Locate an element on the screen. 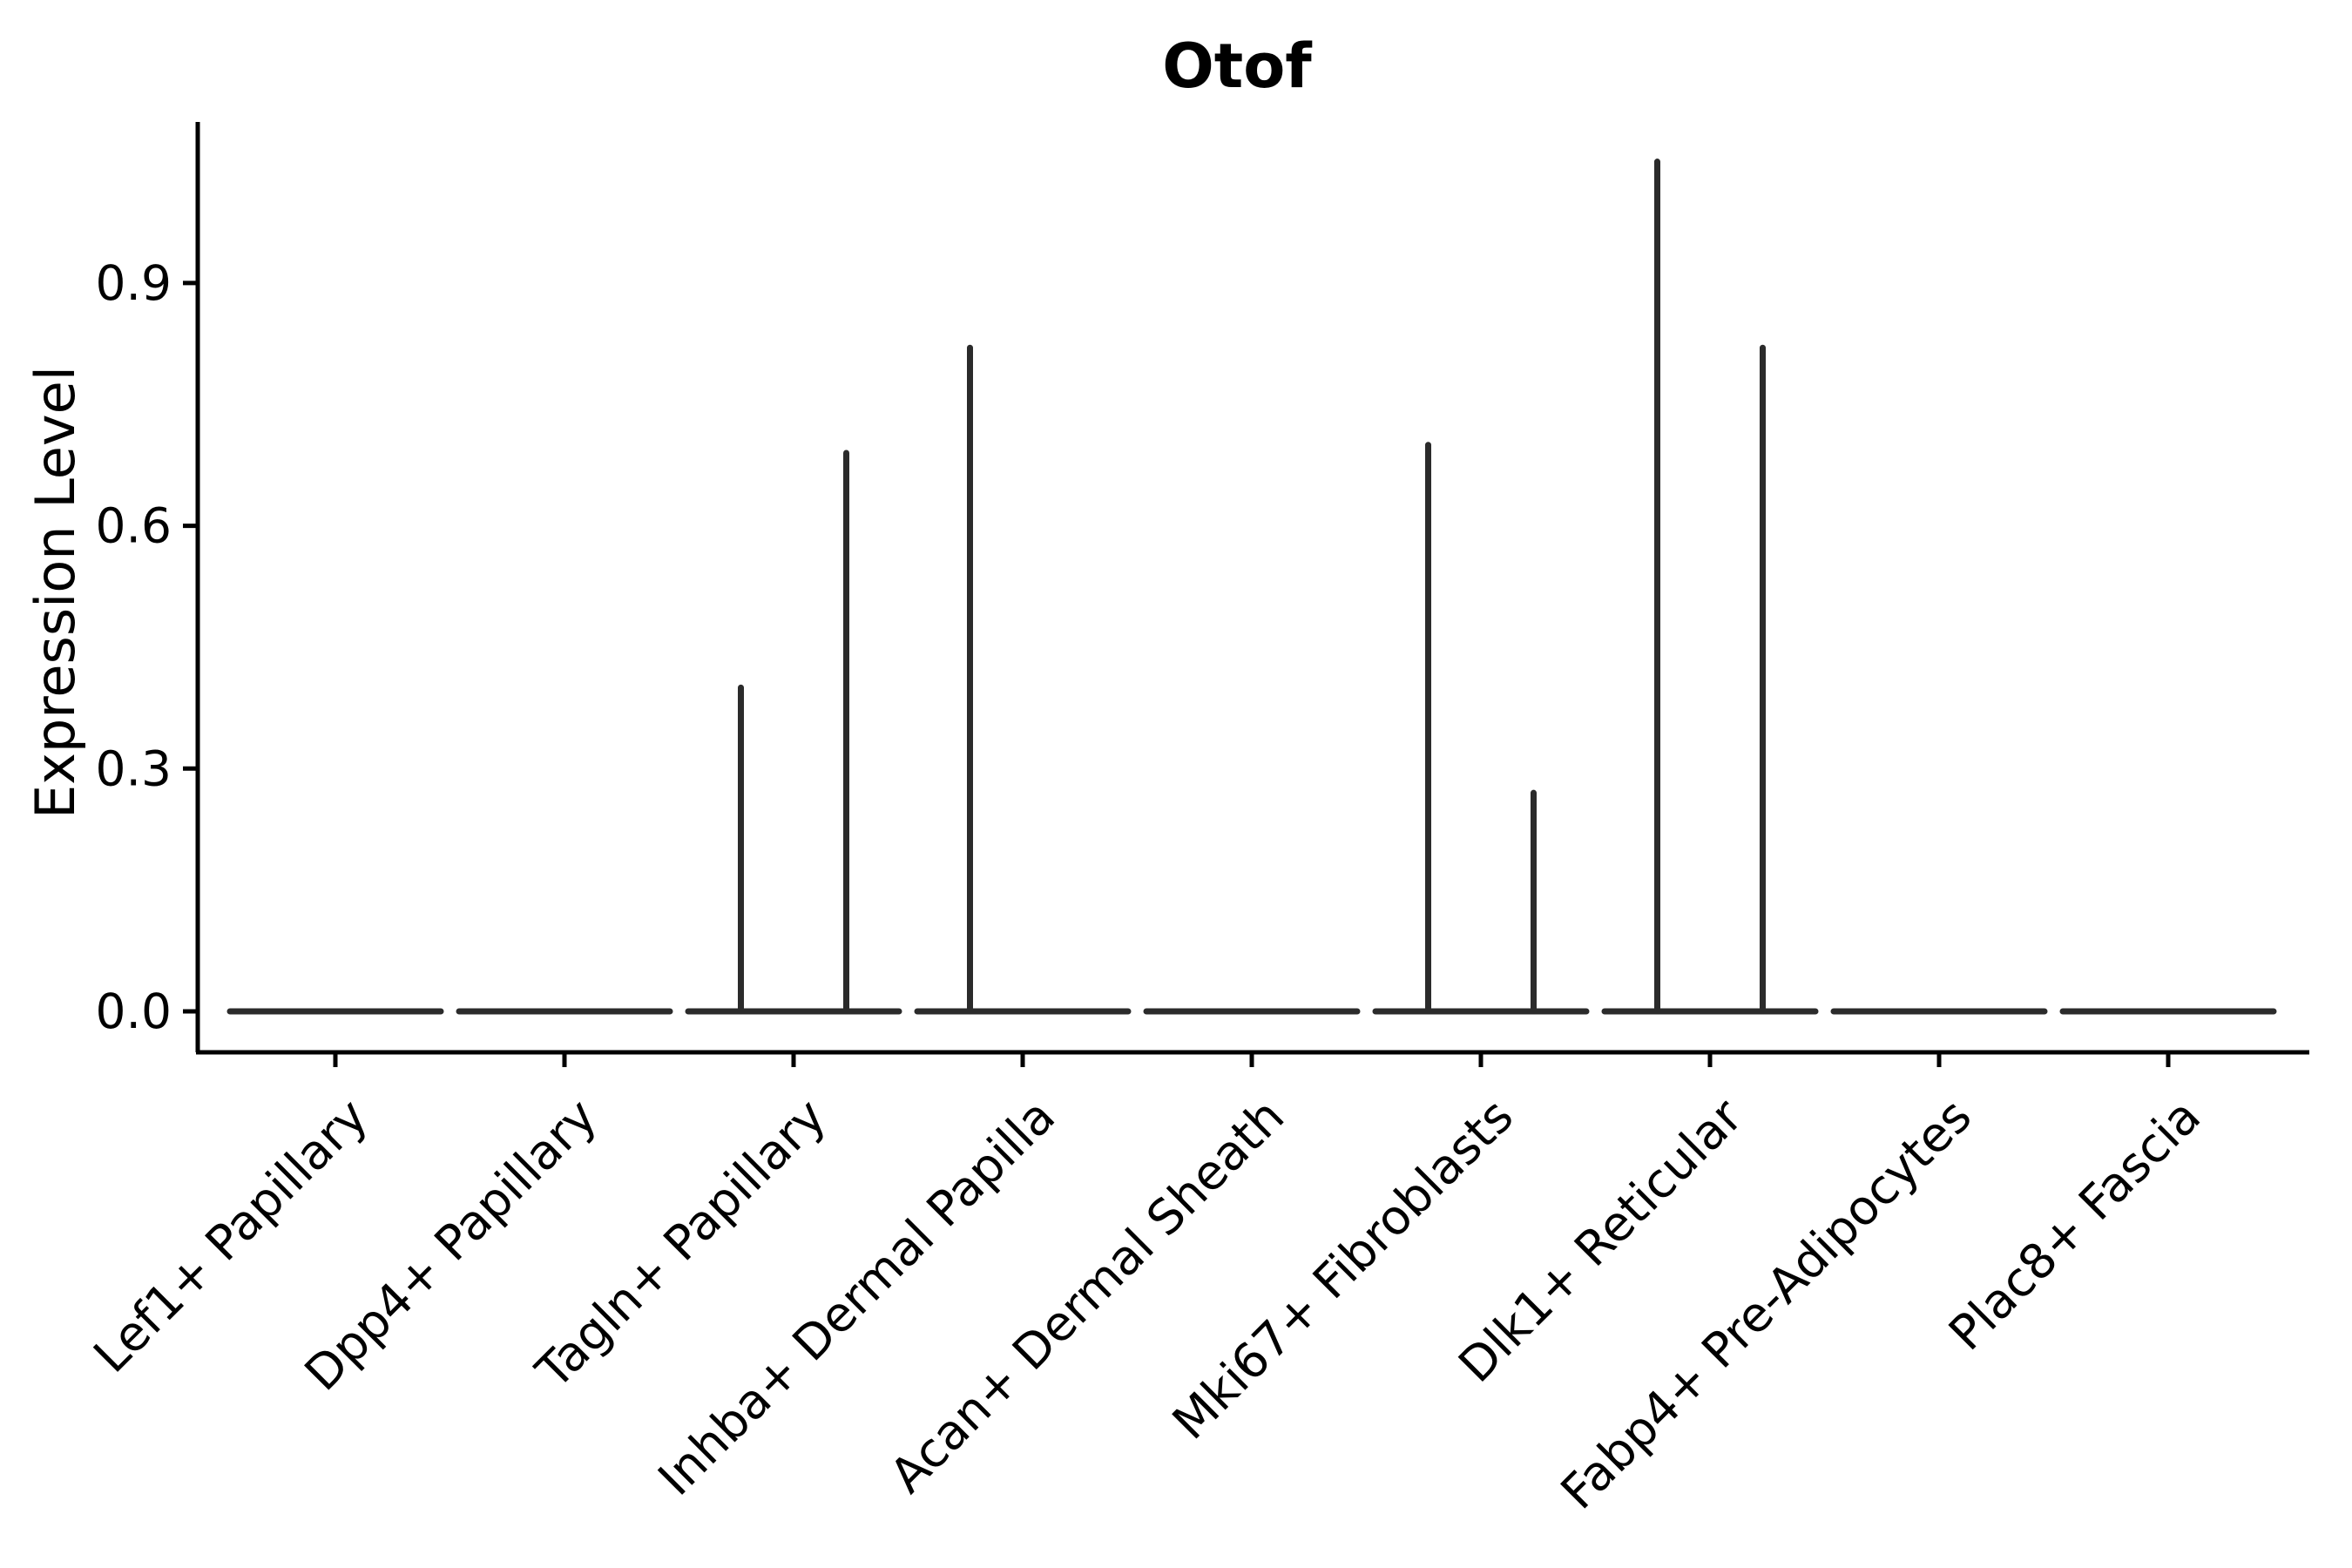  y-tick-label: 0.6 is located at coordinates (134, 526).